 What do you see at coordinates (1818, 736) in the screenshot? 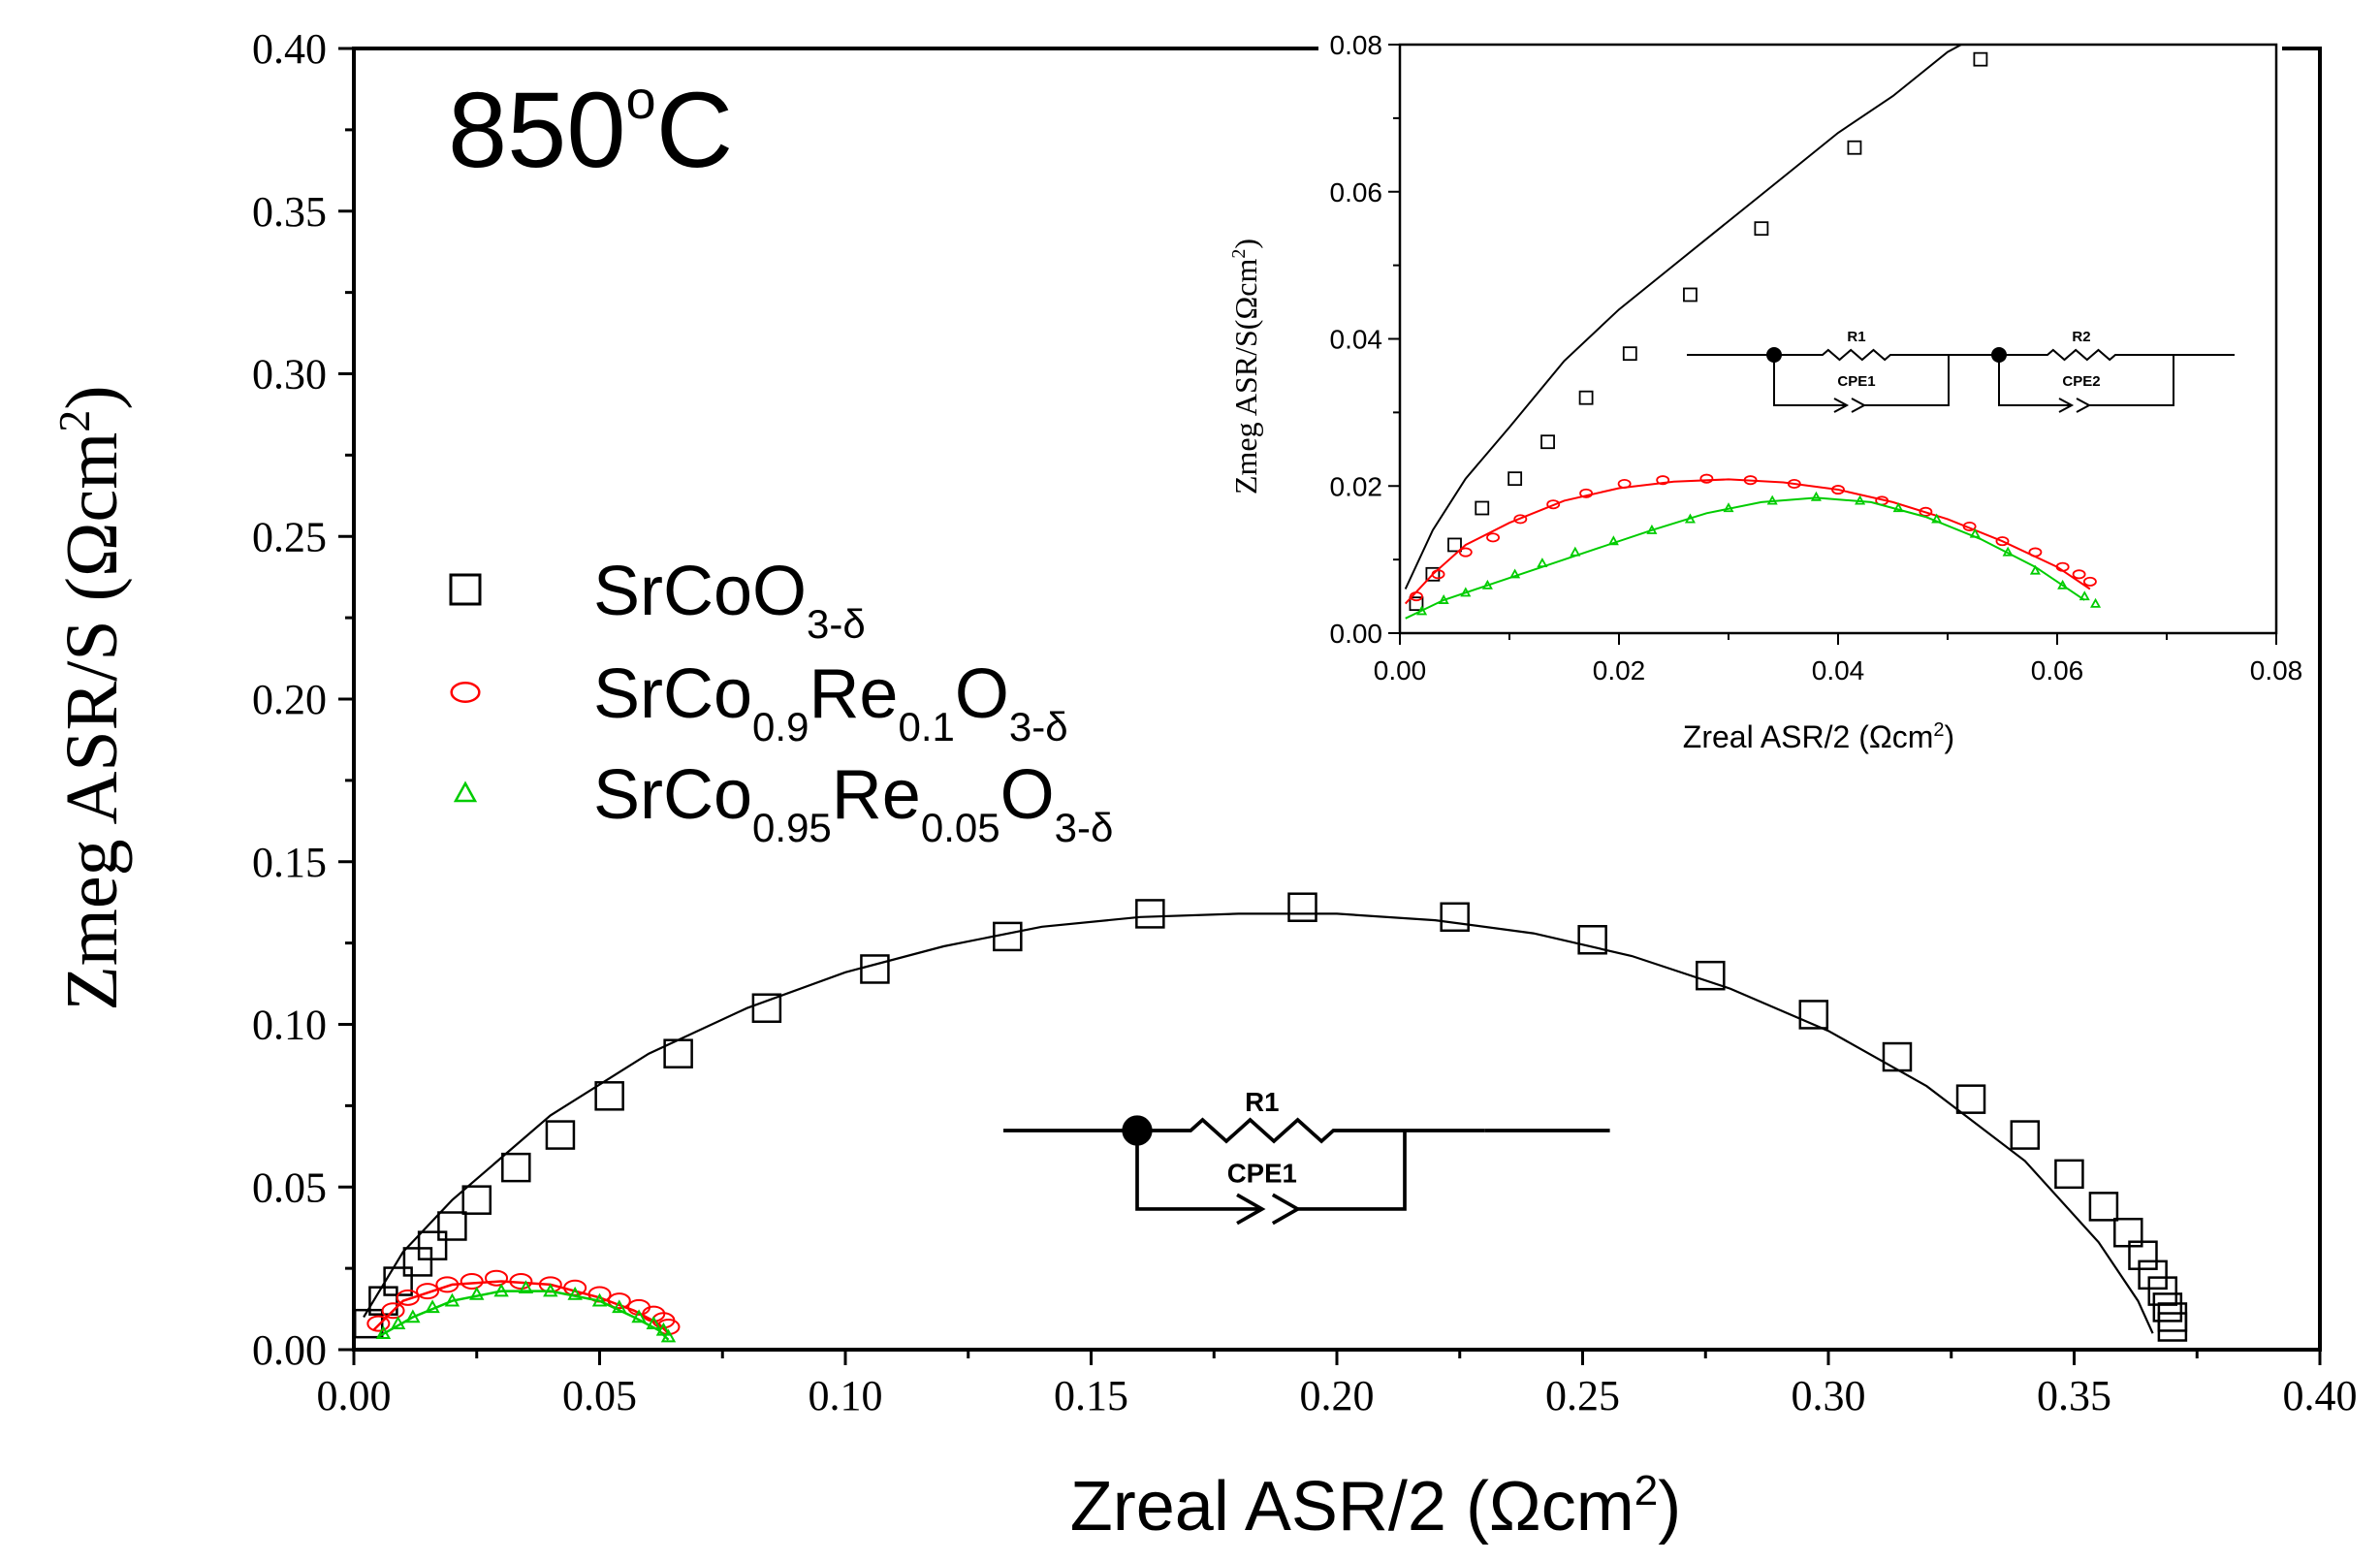
I see `inset-x-axis-label: Zreal ASR/2 (Ωcm2)` at bounding box center [1818, 736].